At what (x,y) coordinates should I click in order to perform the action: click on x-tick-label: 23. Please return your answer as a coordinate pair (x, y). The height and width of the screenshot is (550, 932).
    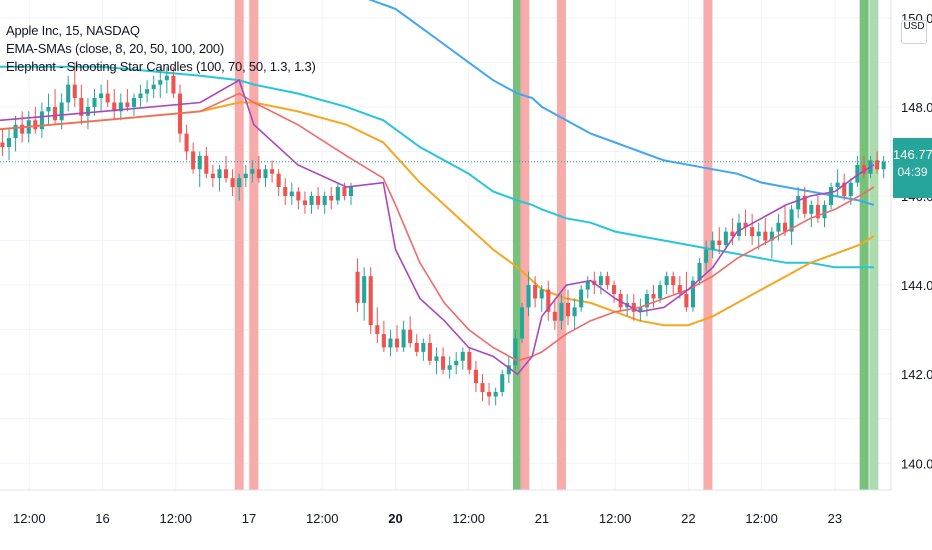
    Looking at the image, I should click on (835, 518).